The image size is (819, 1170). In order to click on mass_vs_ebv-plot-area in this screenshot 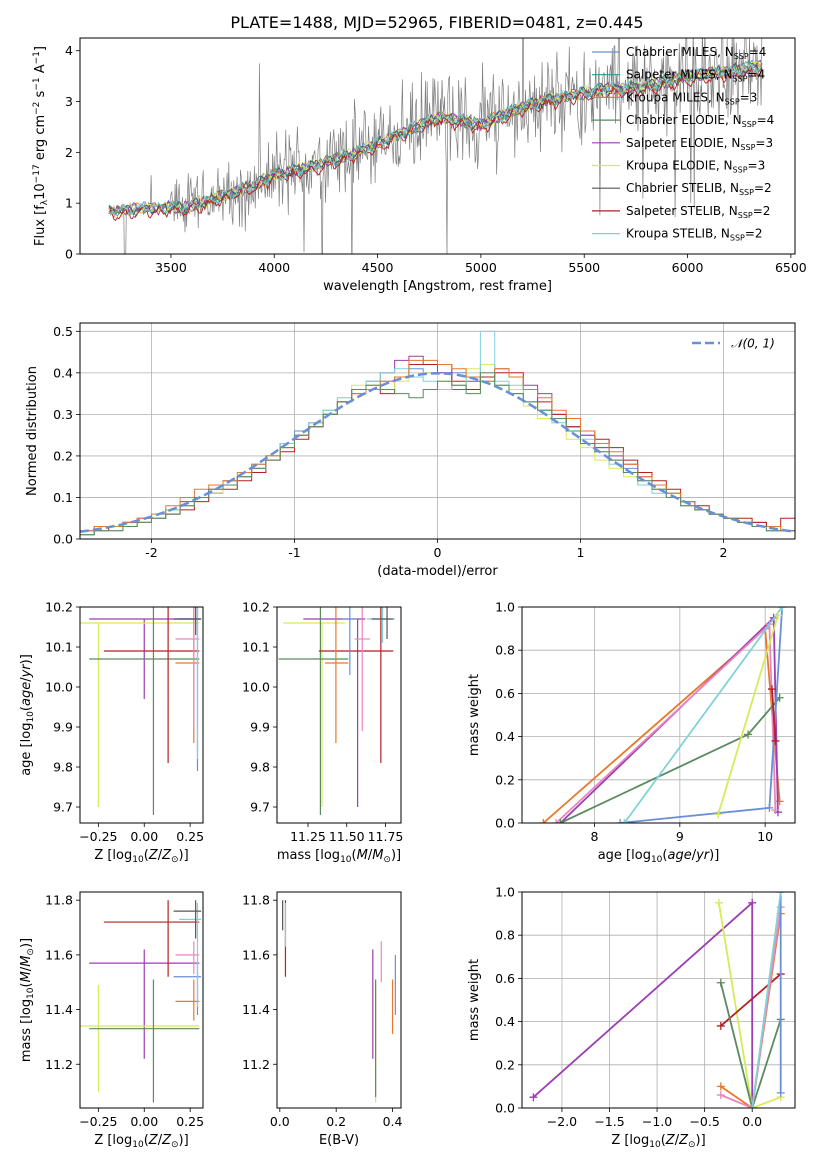, I will do `click(339, 1001)`.